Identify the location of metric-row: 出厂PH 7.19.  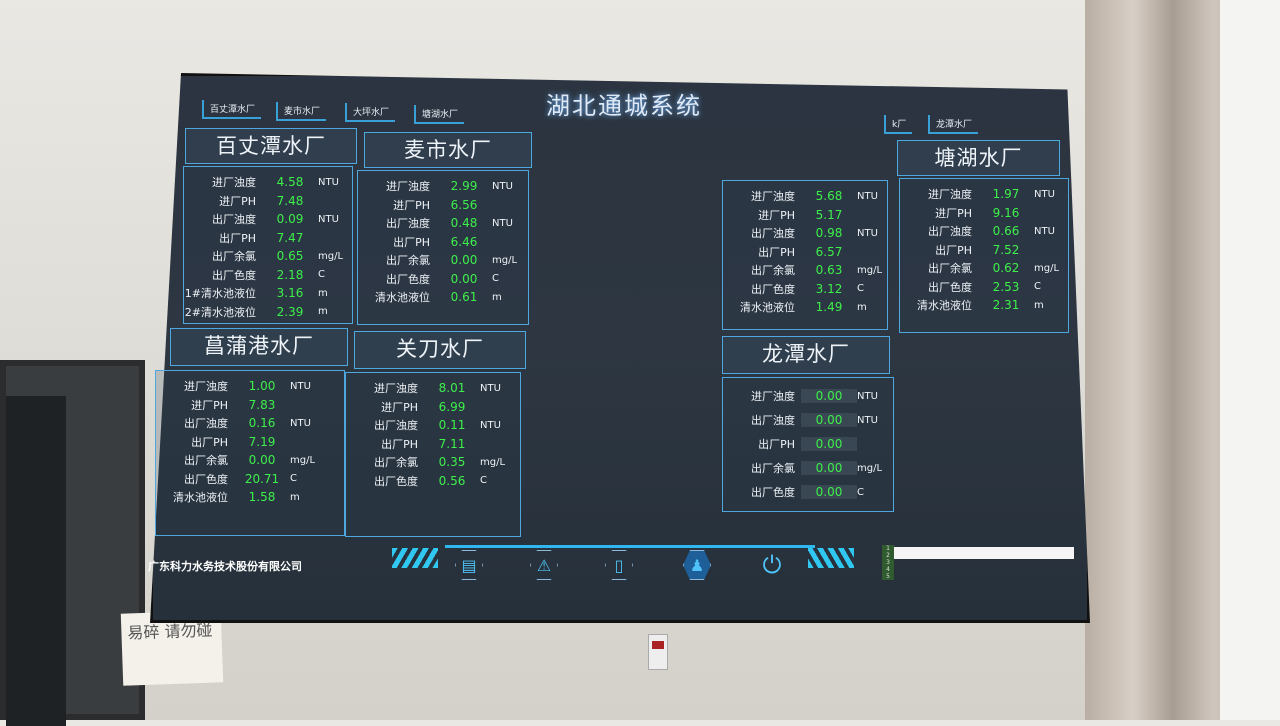
(250, 442).